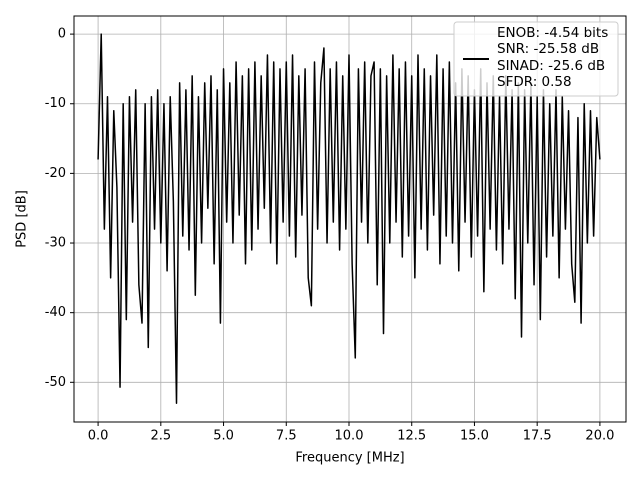 Image resolution: width=640 pixels, height=480 pixels. I want to click on y-axis-label: PSD [dB], so click(22, 219).